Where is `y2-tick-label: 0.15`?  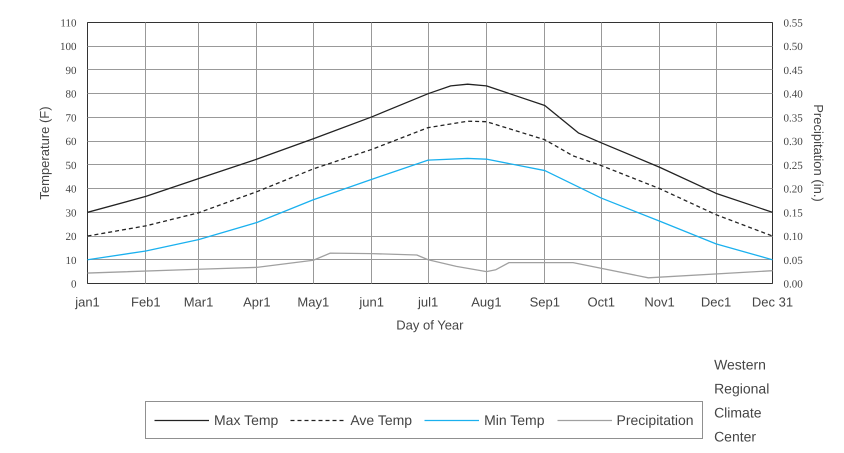
y2-tick-label: 0.15 is located at coordinates (794, 213).